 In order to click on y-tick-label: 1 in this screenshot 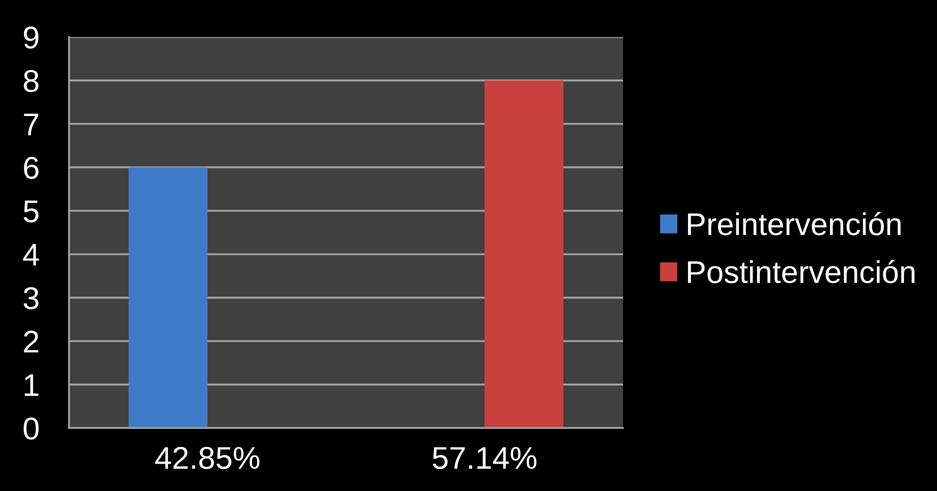, I will do `click(31, 385)`.